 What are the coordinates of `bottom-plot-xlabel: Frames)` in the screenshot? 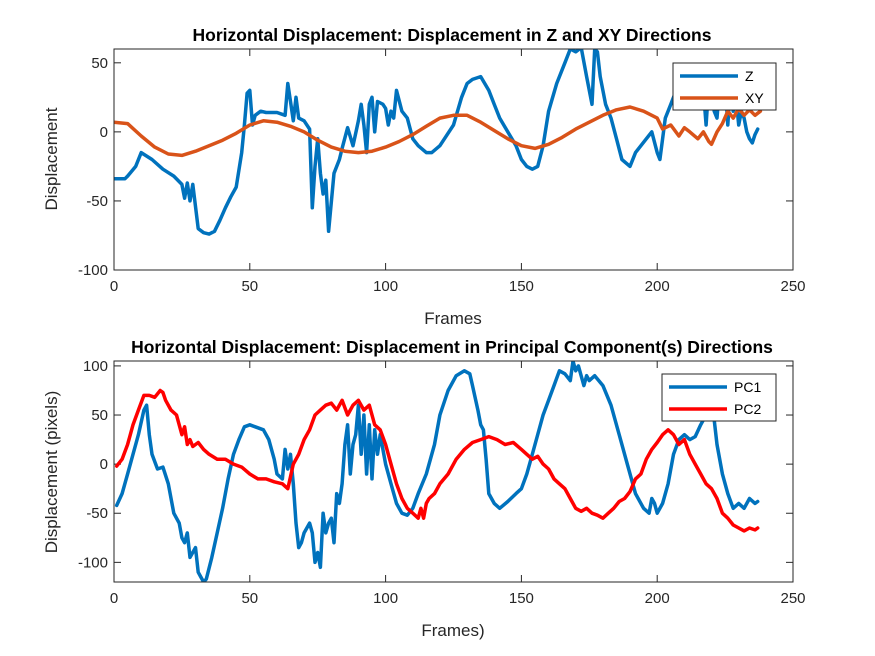 It's located at (452, 630).